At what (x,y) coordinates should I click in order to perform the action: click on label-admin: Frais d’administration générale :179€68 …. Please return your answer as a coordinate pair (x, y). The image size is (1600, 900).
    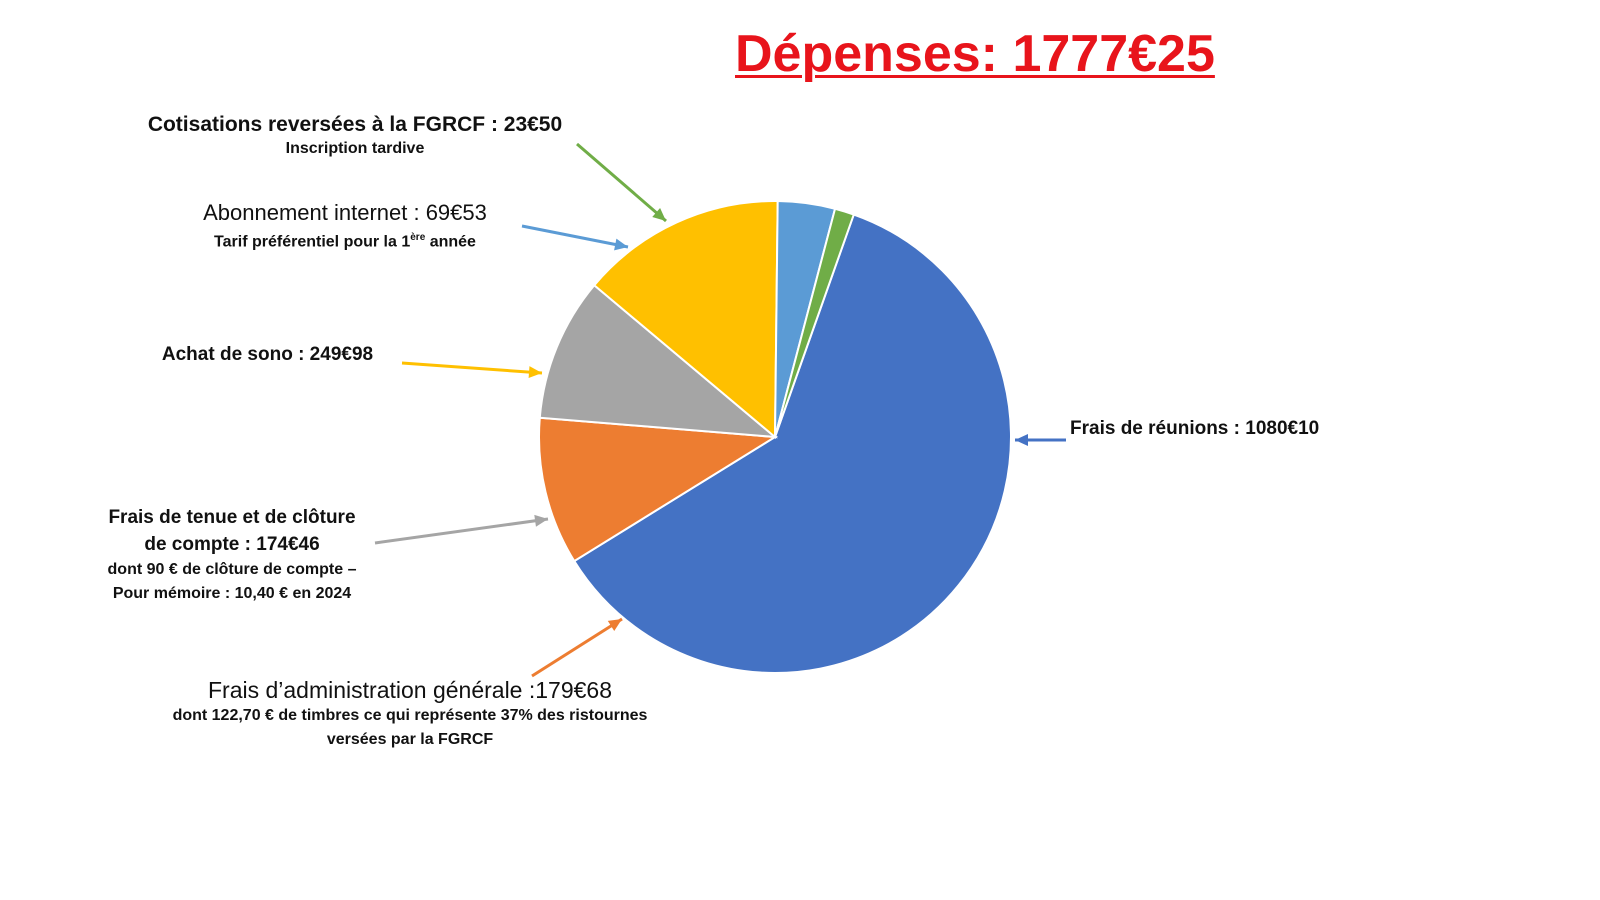
    Looking at the image, I should click on (410, 714).